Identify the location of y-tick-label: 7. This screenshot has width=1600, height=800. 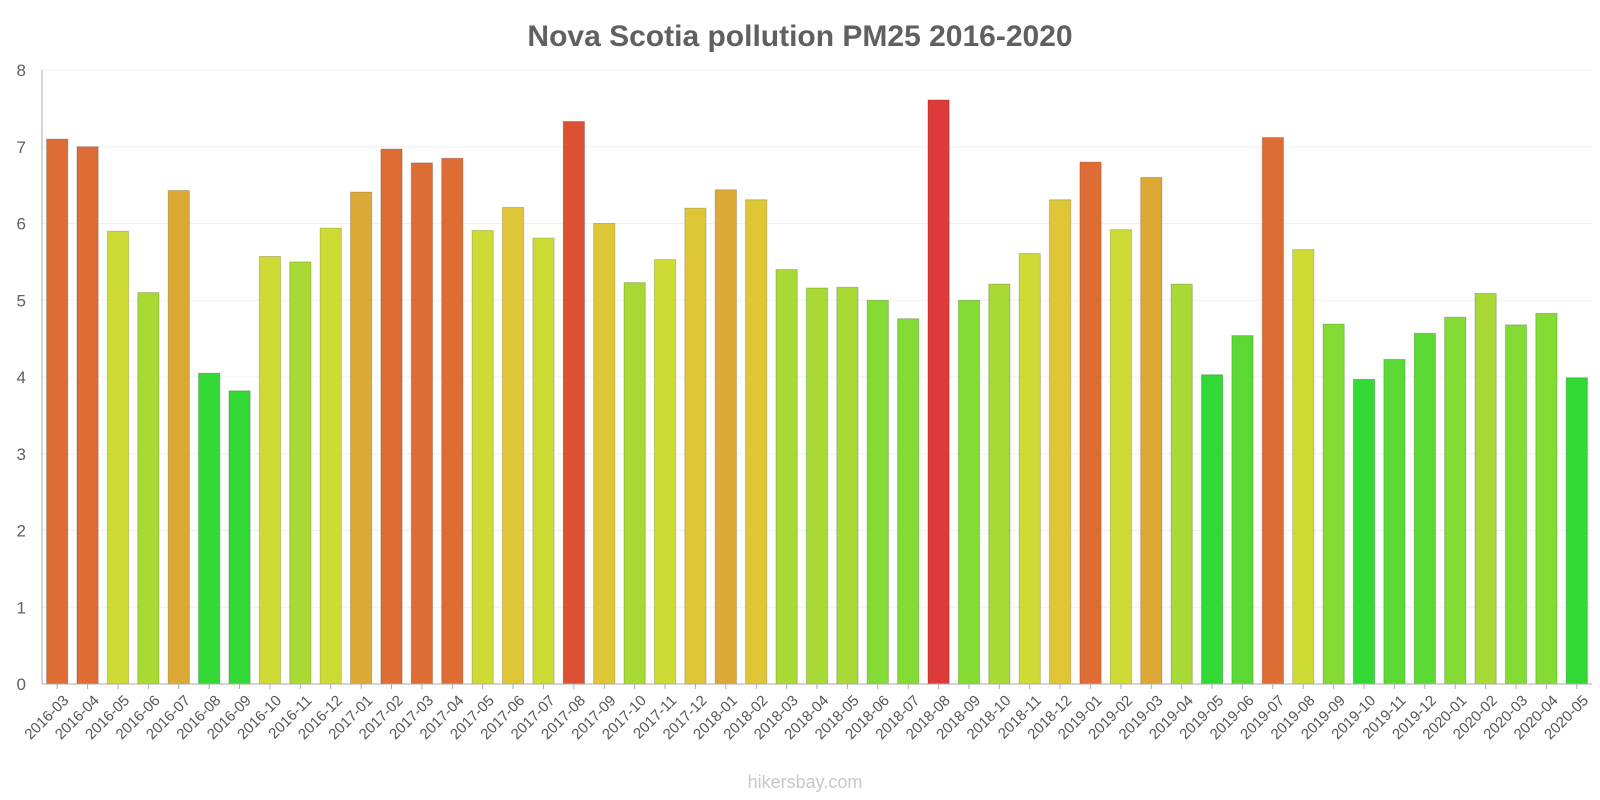
(21, 147).